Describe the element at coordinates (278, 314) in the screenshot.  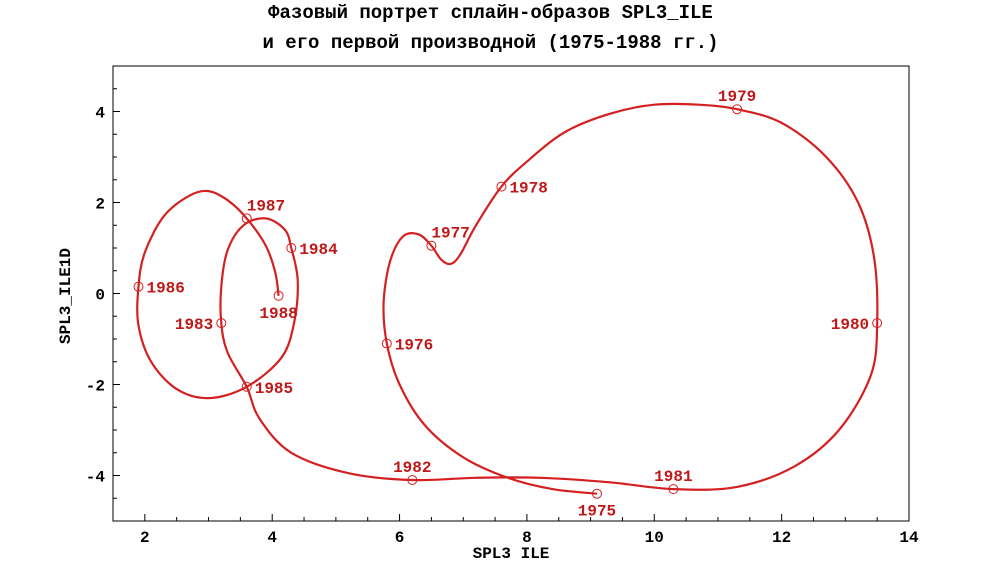
I see `year-label-1988: 1988` at that location.